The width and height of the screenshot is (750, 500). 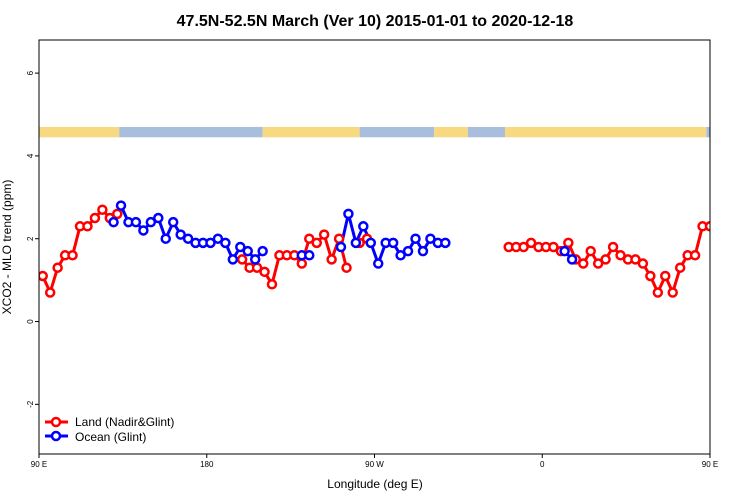 What do you see at coordinates (374, 464) in the screenshot?
I see `x-tick-label-2: 90 W` at bounding box center [374, 464].